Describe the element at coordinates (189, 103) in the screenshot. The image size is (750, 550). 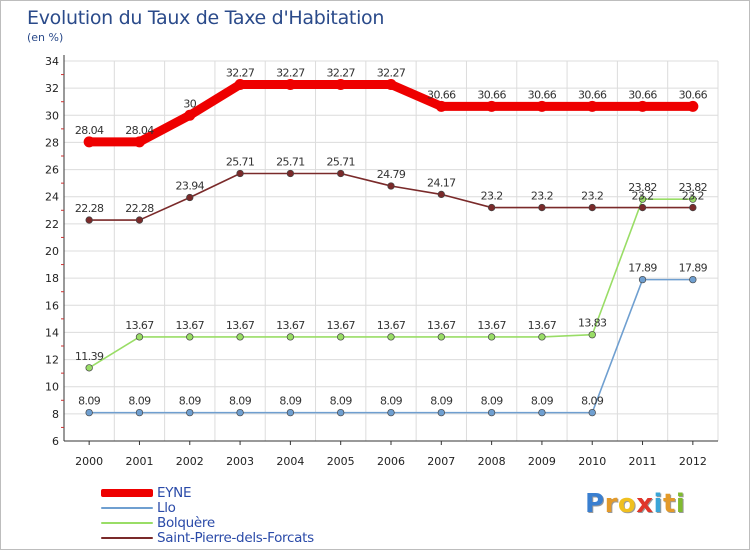
I see `data-label: 30` at that location.